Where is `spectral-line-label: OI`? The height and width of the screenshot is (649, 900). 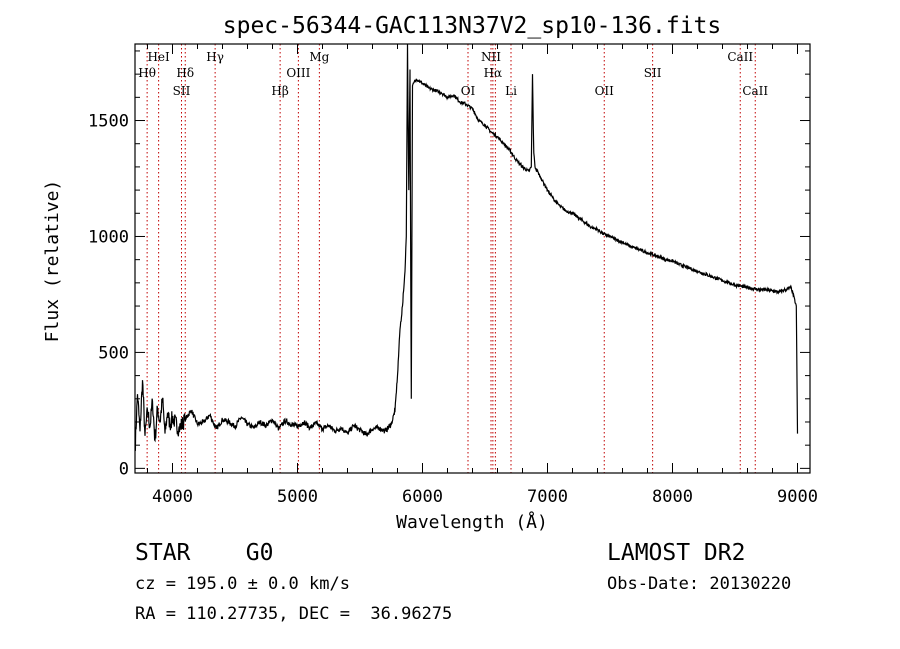 spectral-line-label: OI is located at coordinates (468, 91).